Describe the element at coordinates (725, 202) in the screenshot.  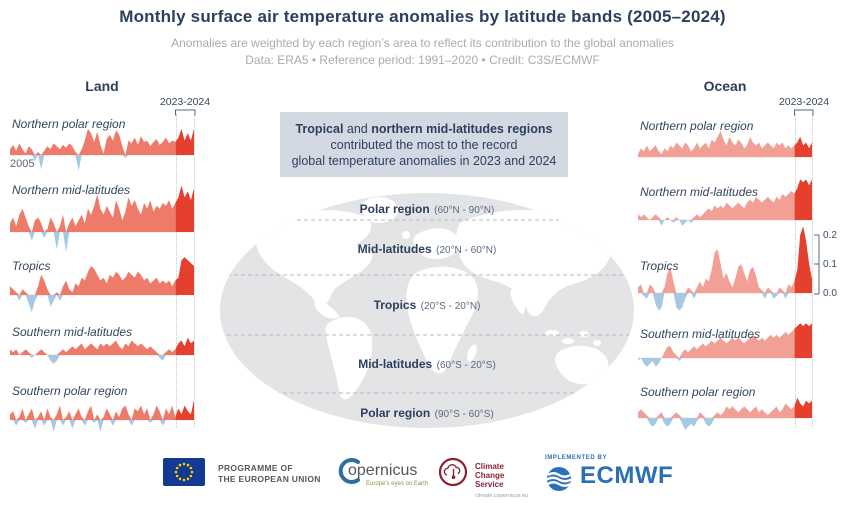
I see `area-chart-ocean-northern-midlat` at that location.